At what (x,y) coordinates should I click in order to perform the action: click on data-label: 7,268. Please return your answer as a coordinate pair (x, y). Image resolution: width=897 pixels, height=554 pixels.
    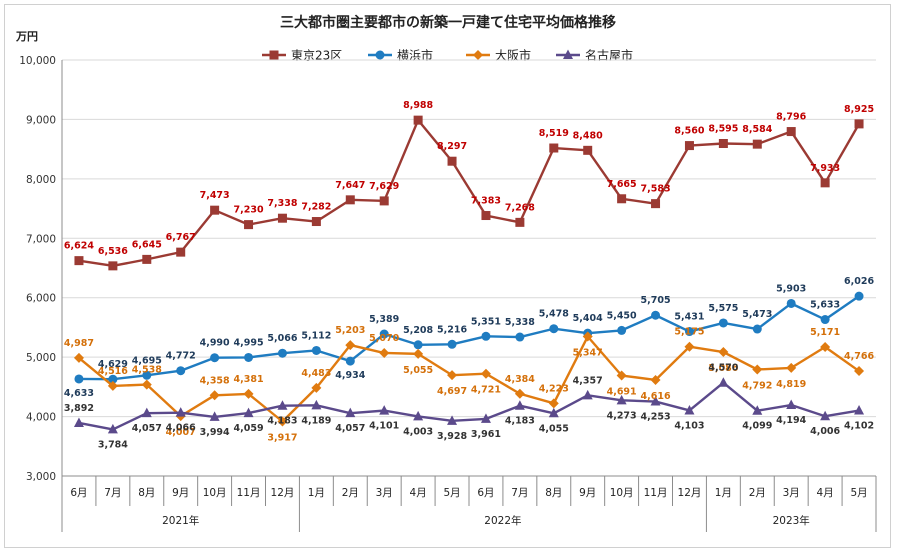
    Looking at the image, I should click on (520, 207).